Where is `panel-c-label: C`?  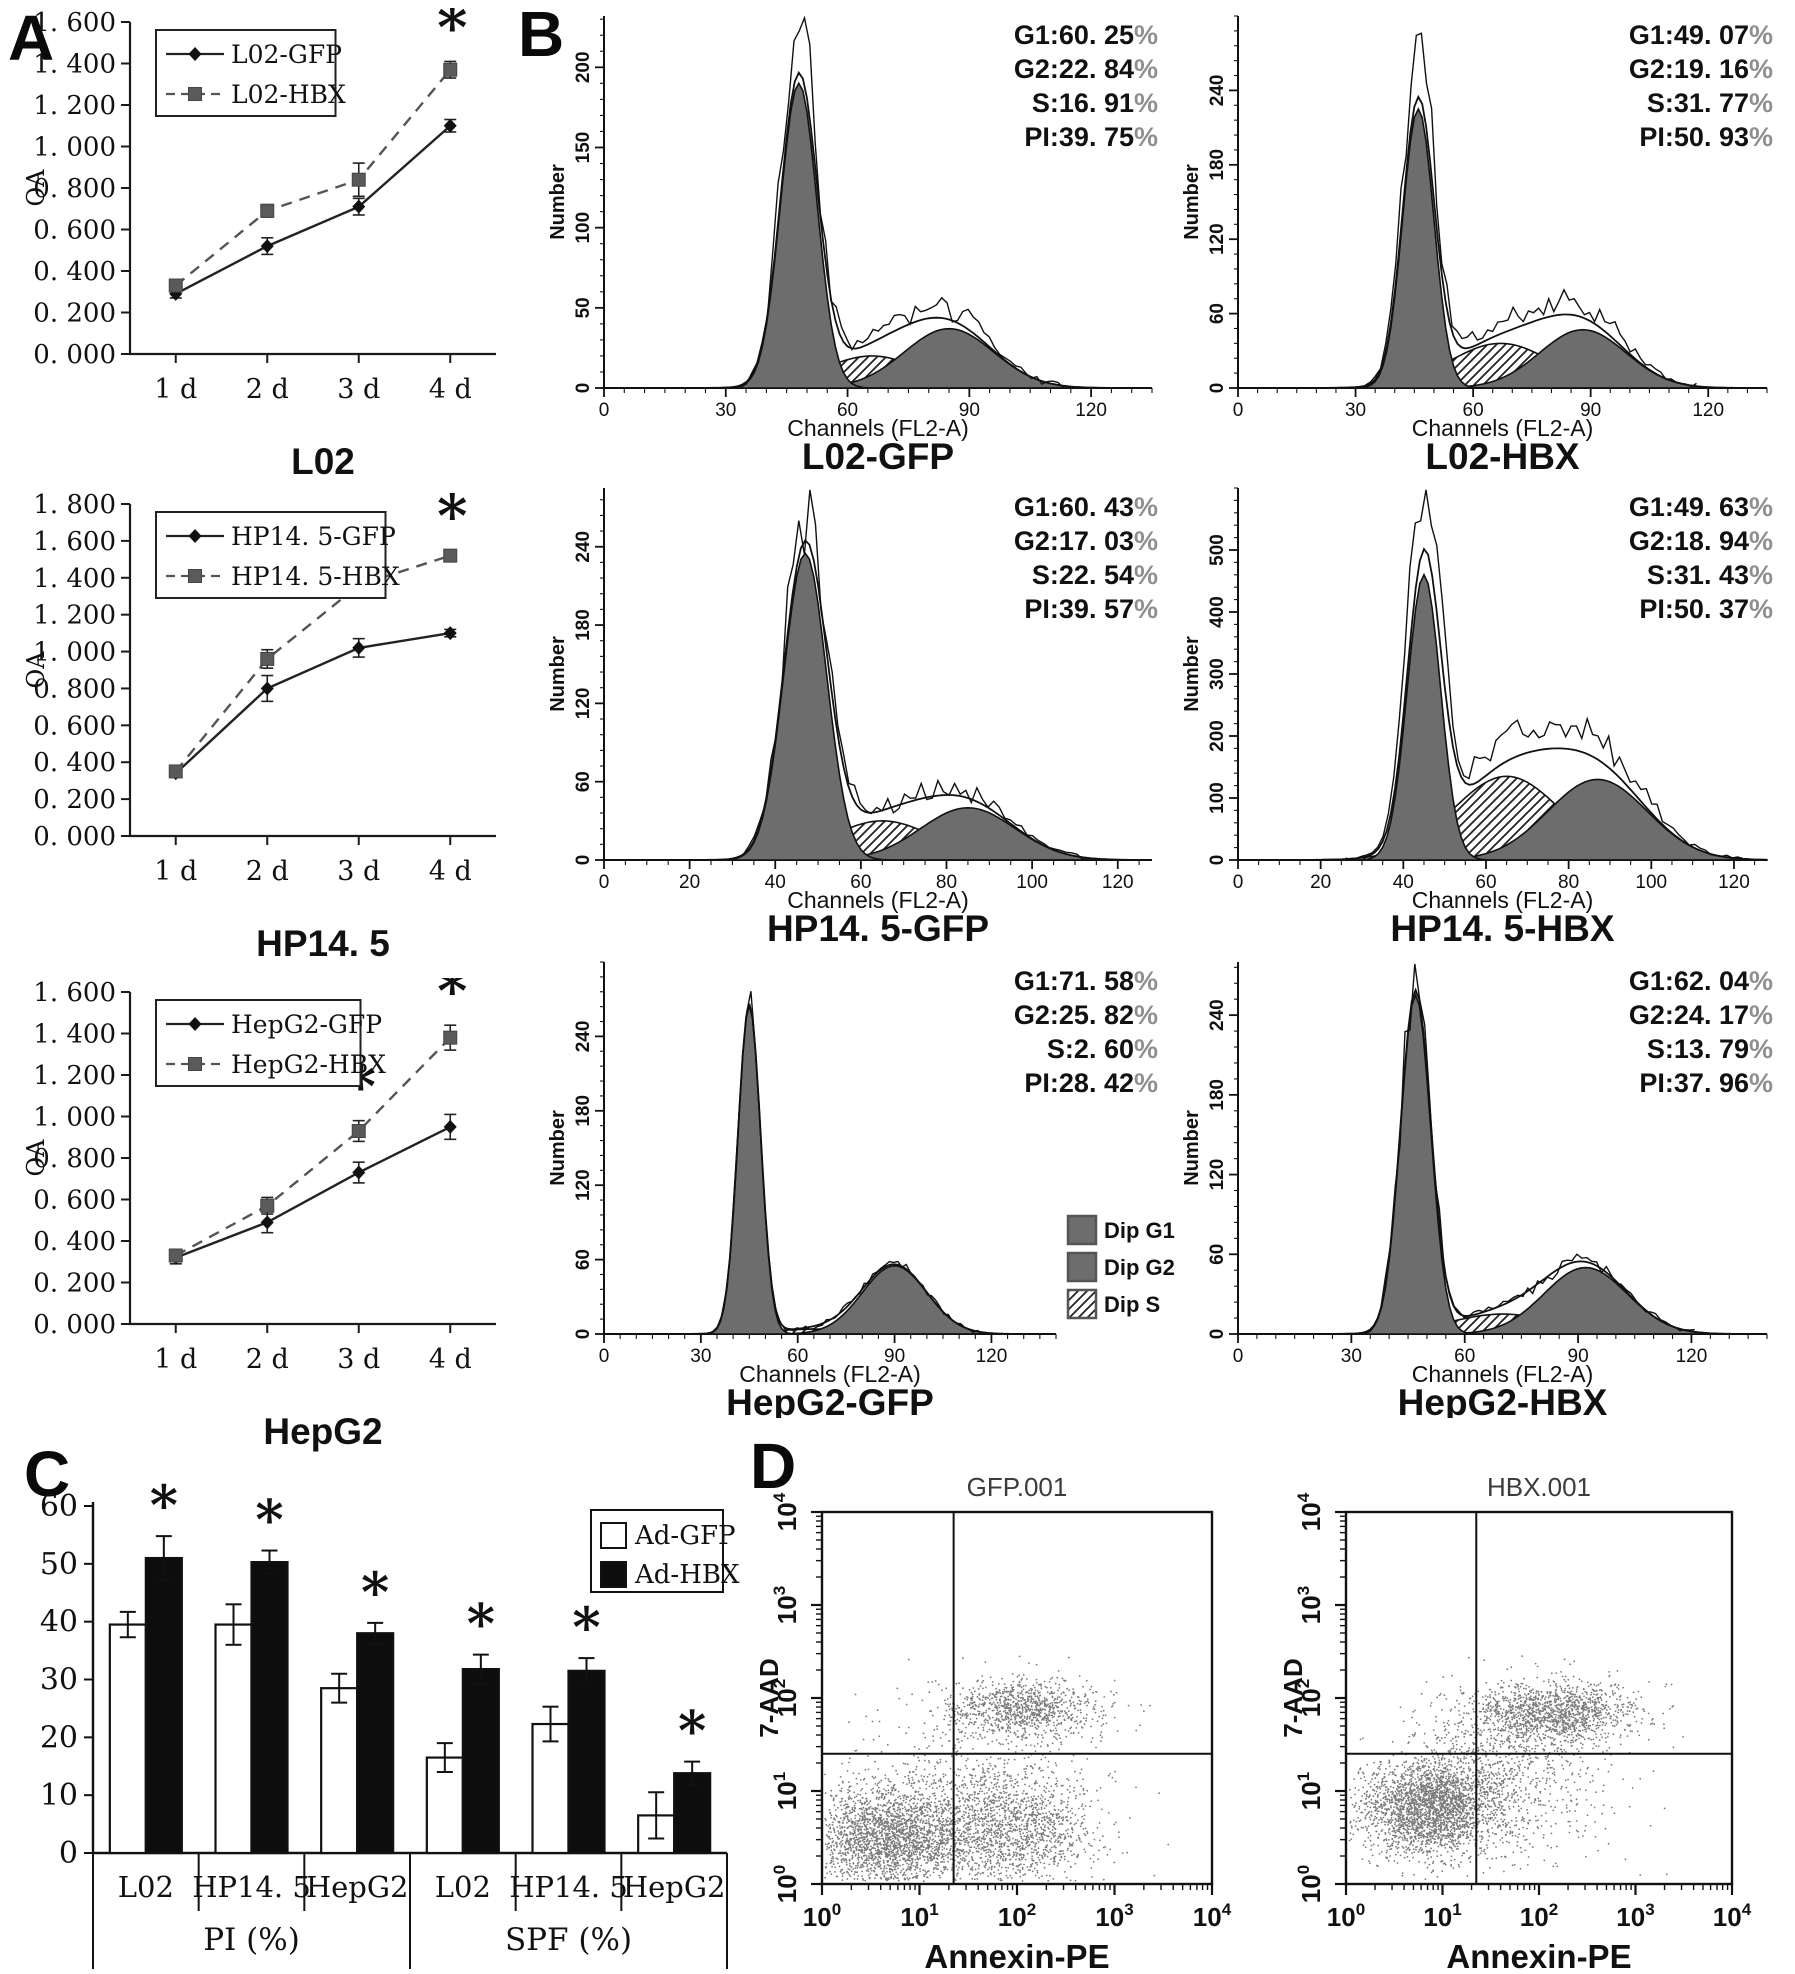
panel-c-label: C is located at coordinates (47, 1474).